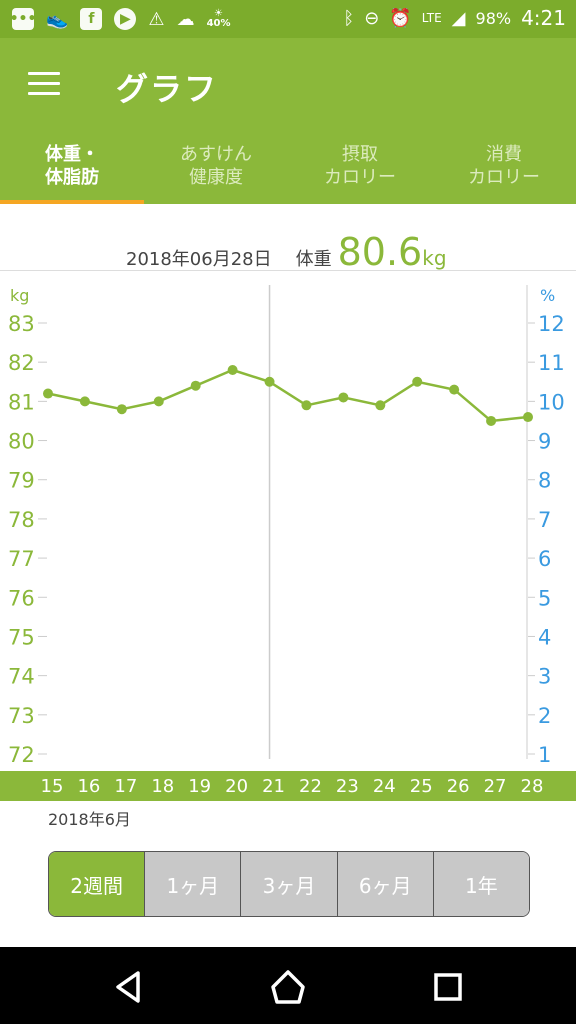 Image resolution: width=576 pixels, height=1024 pixels. Describe the element at coordinates (89, 819) in the screenshot. I see `x-month-label: 2018年6月` at that location.